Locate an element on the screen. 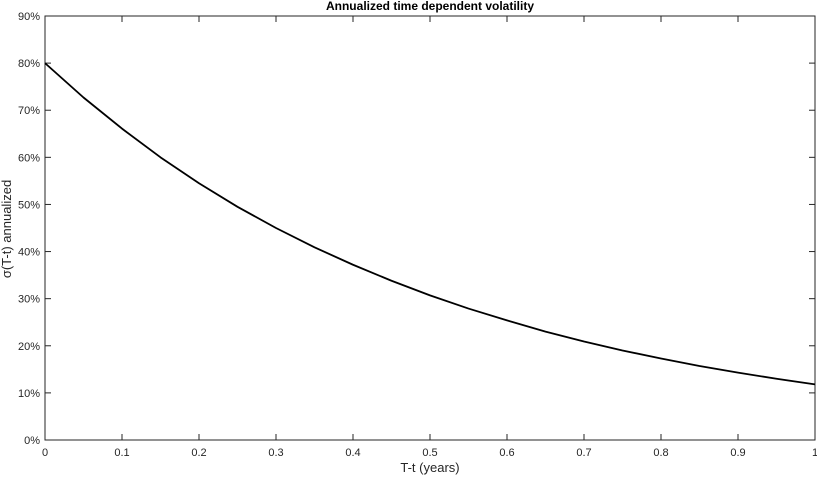  x-tick-label: 0.1 is located at coordinates (121, 453).